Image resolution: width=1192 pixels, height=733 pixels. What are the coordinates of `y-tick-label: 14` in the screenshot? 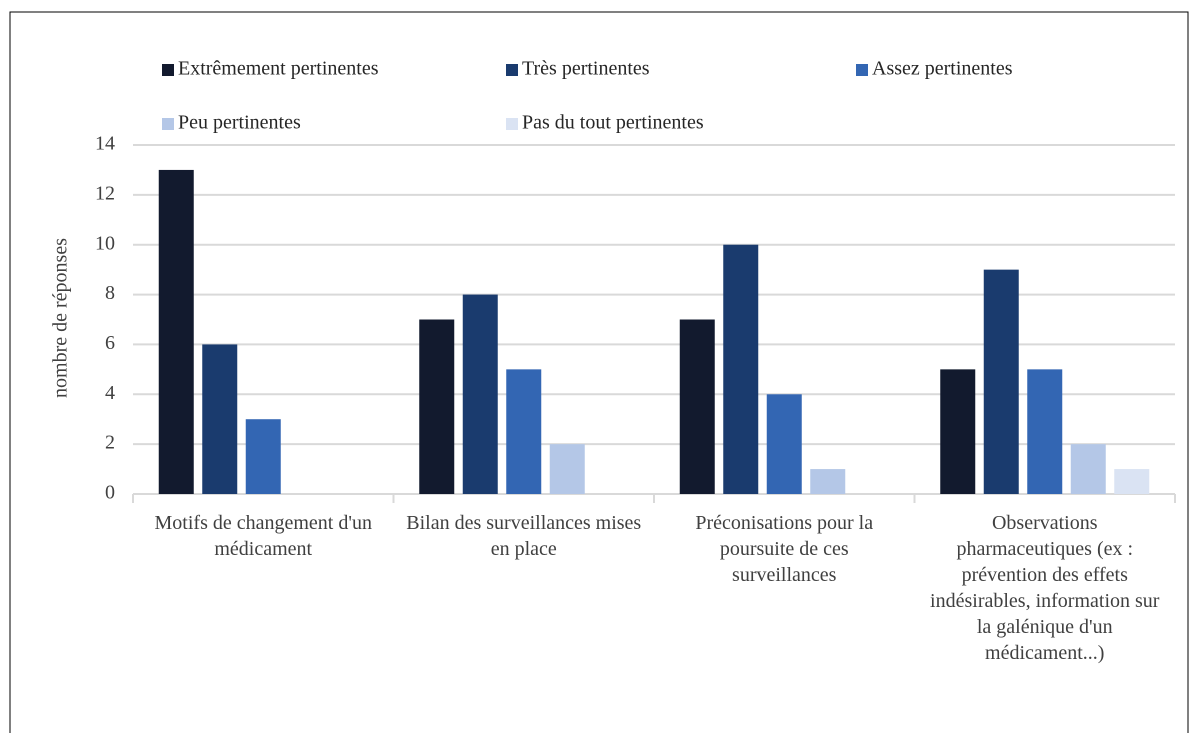 It's located at (105, 144).